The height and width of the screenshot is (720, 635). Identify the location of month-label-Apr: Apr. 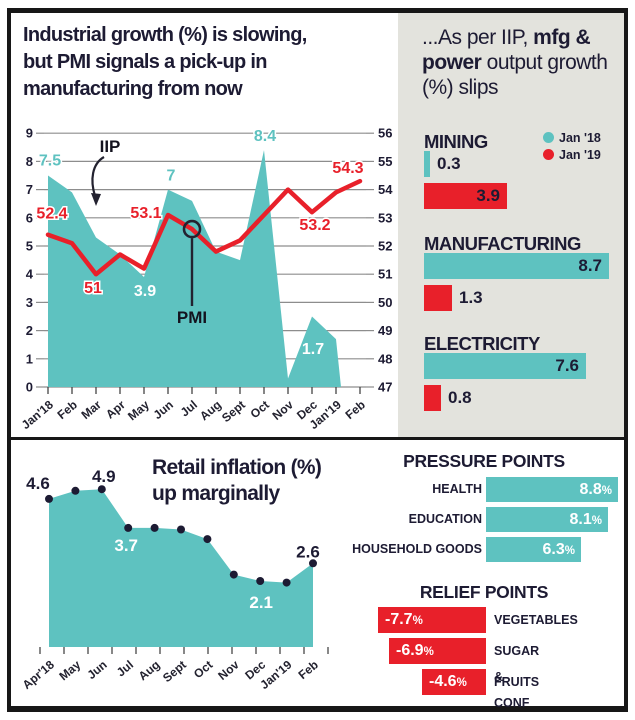
(115, 409).